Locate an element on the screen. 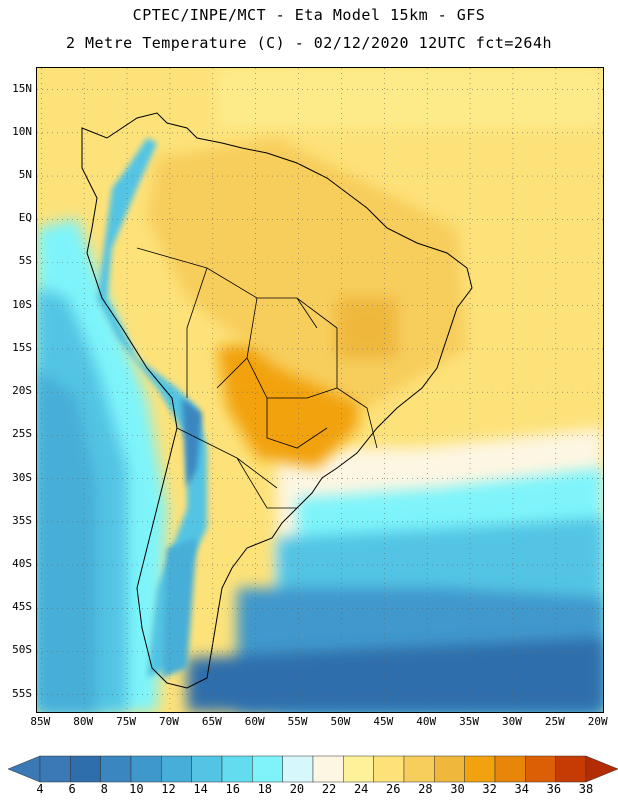  colorbar-tick-label: 36 is located at coordinates (554, 789).